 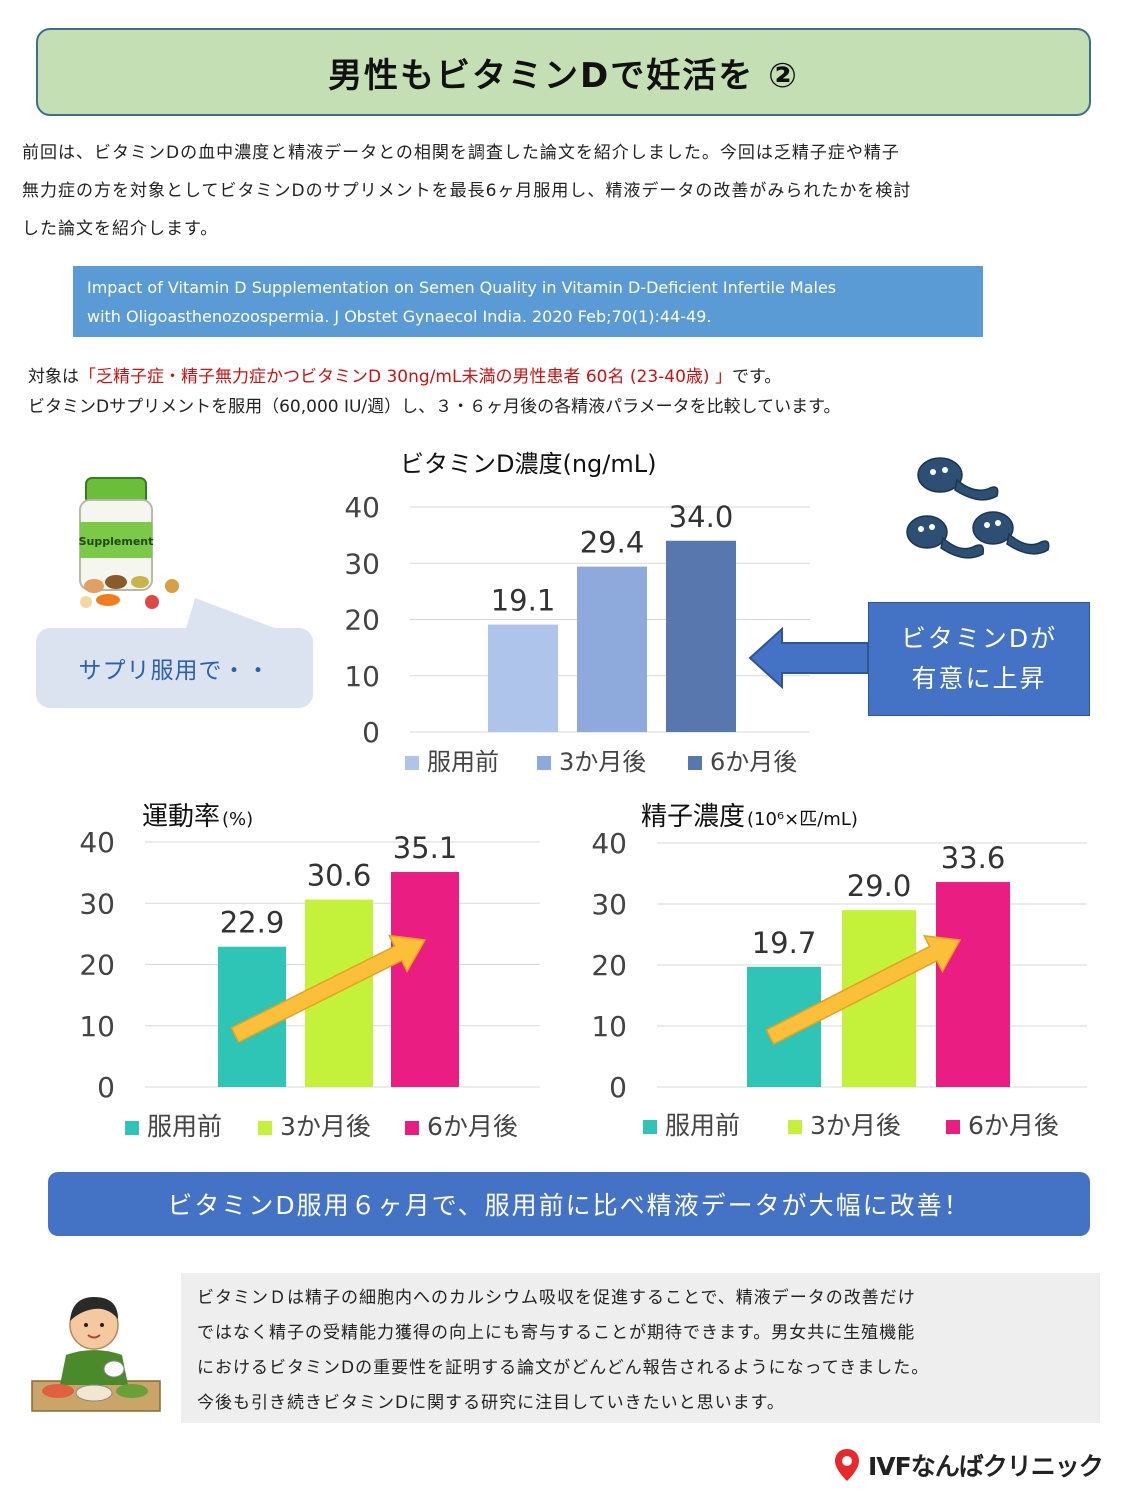 I want to click on note-line: ビタミンＤは精子の細胞内へのカルシウム吸収を促進することで、精液データの改善だけ, so click(x=556, y=1298).